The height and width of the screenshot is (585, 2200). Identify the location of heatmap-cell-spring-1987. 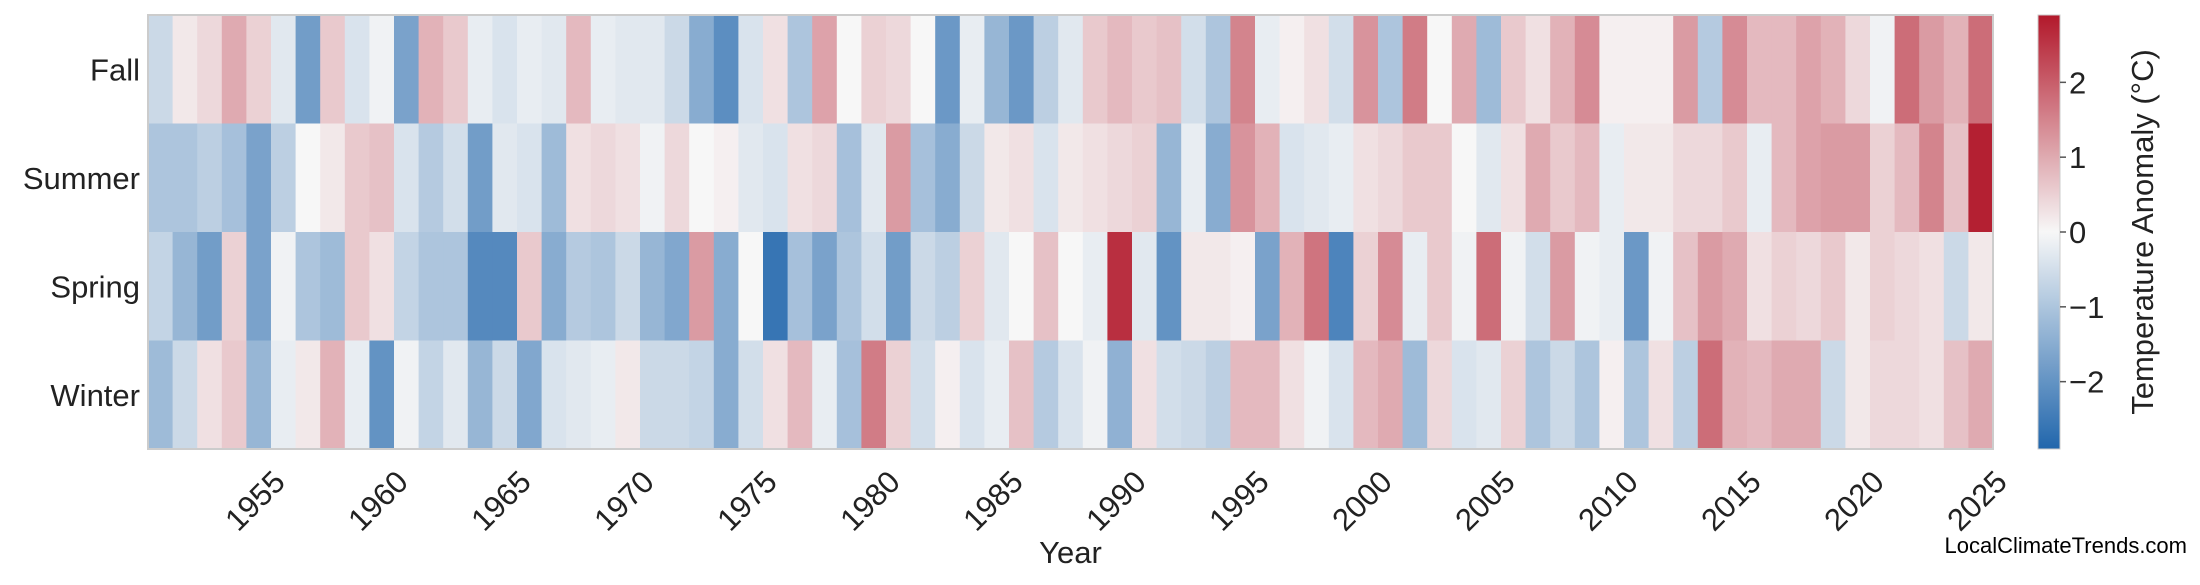
(1071, 287).